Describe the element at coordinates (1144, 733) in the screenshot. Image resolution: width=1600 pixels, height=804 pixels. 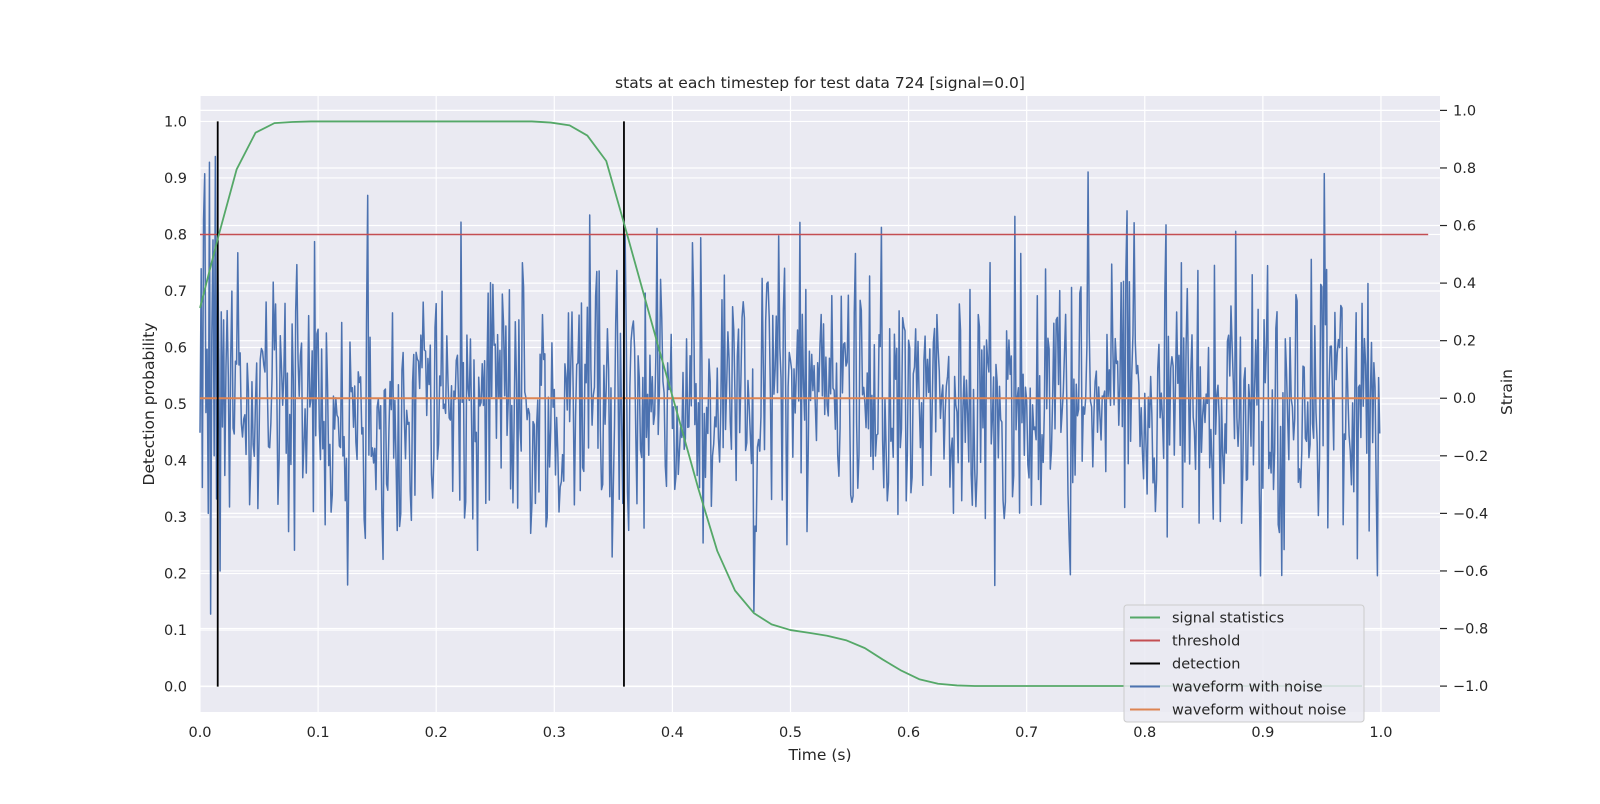
I see `x-tick-label: 0.8` at that location.